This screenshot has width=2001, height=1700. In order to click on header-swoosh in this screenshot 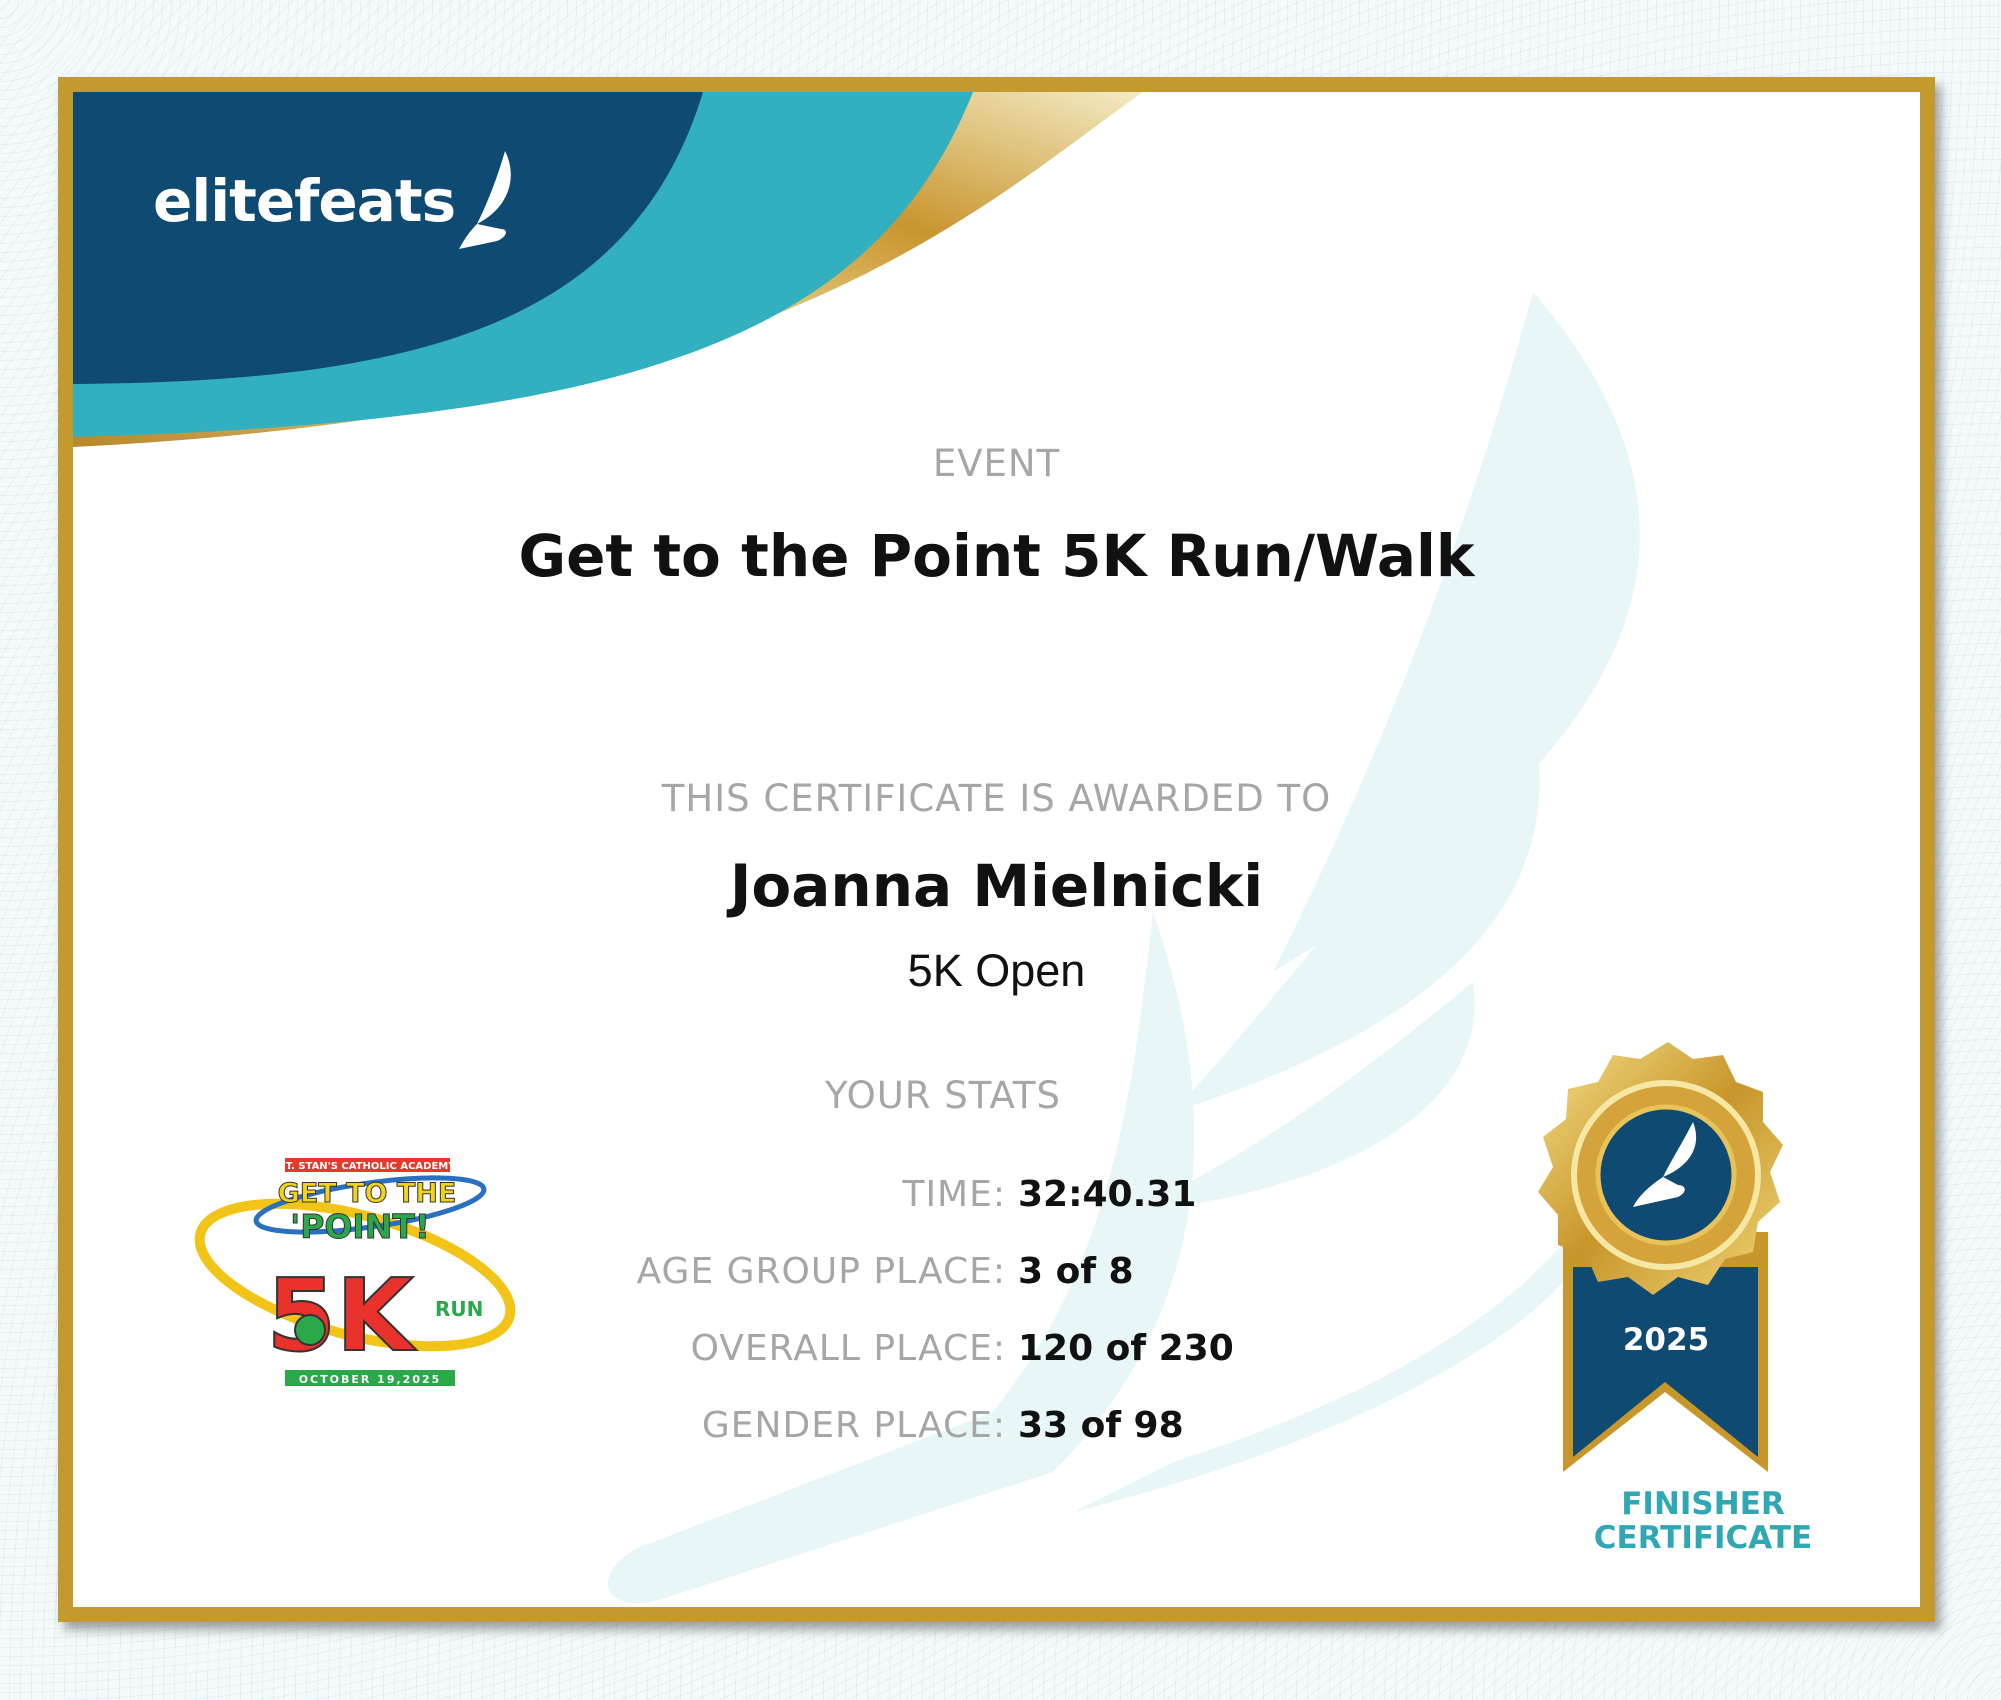, I will do `click(608, 269)`.